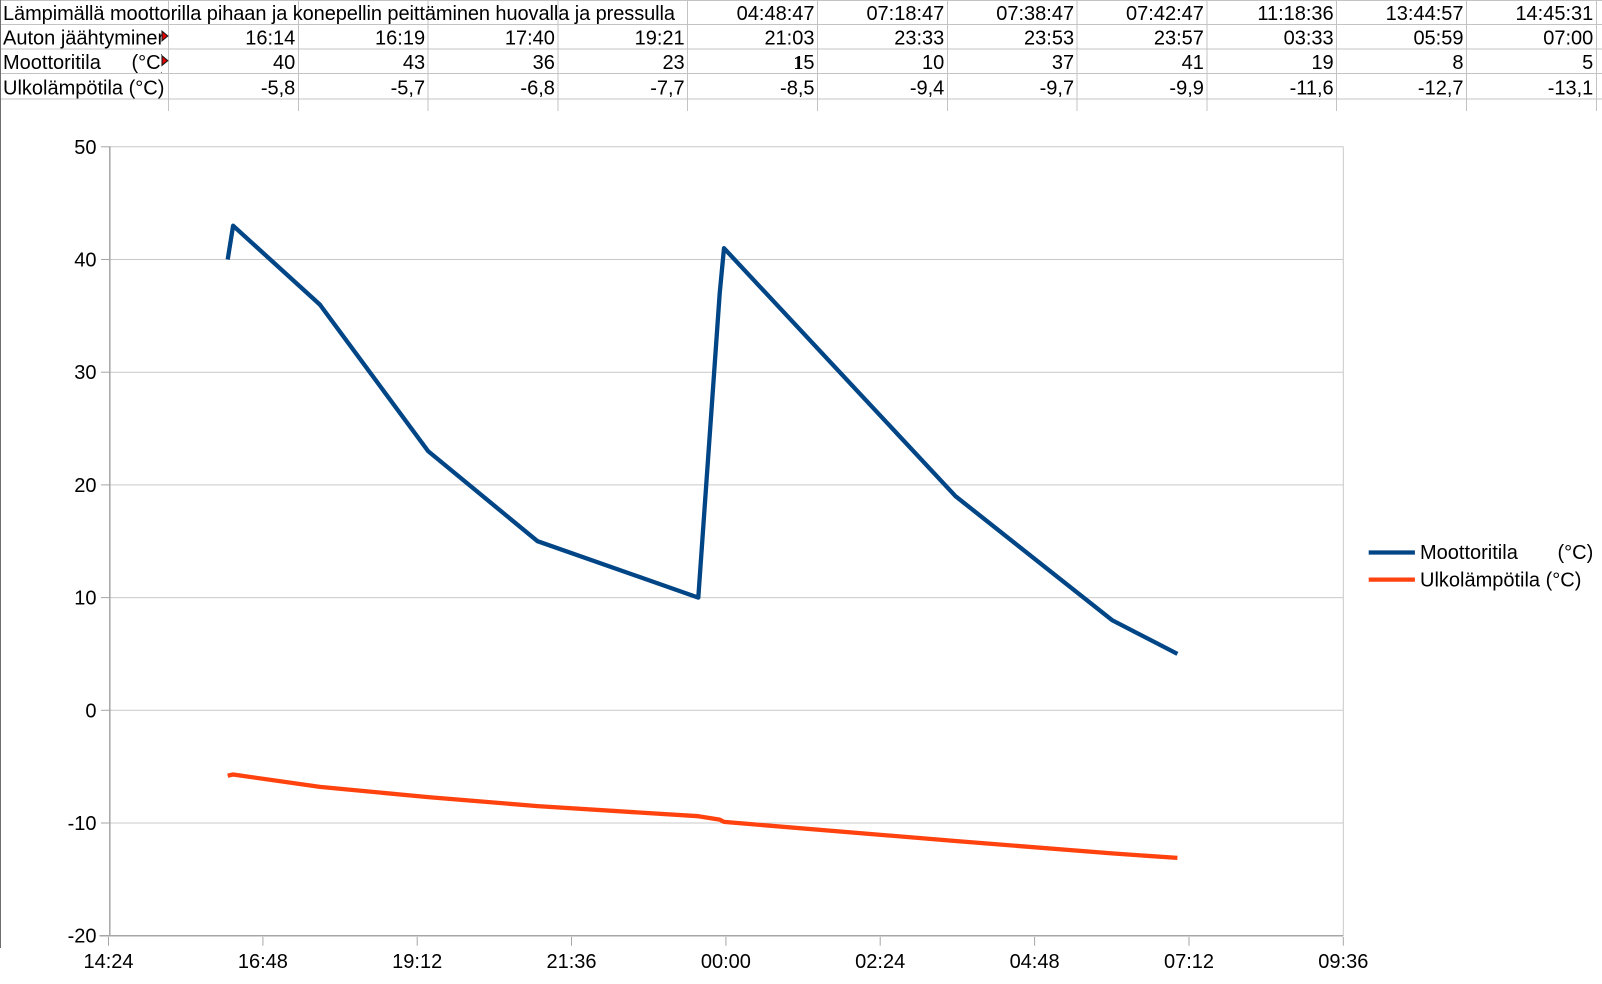  What do you see at coordinates (1049, 38) in the screenshot?
I see `svg-text: 23:53` at bounding box center [1049, 38].